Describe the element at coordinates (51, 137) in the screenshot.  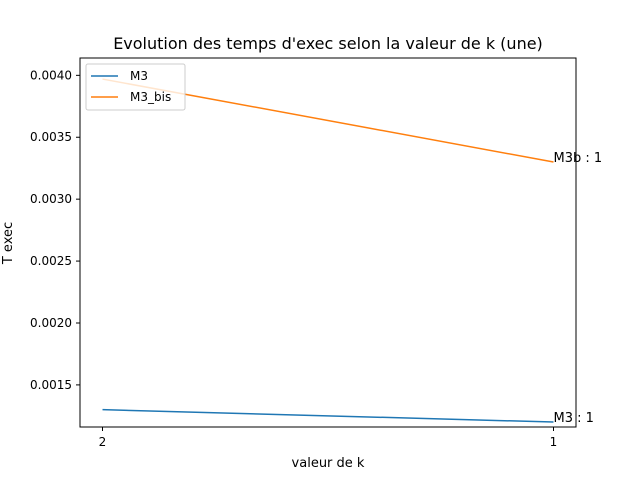
I see `y-tick-label: 0.0035` at that location.